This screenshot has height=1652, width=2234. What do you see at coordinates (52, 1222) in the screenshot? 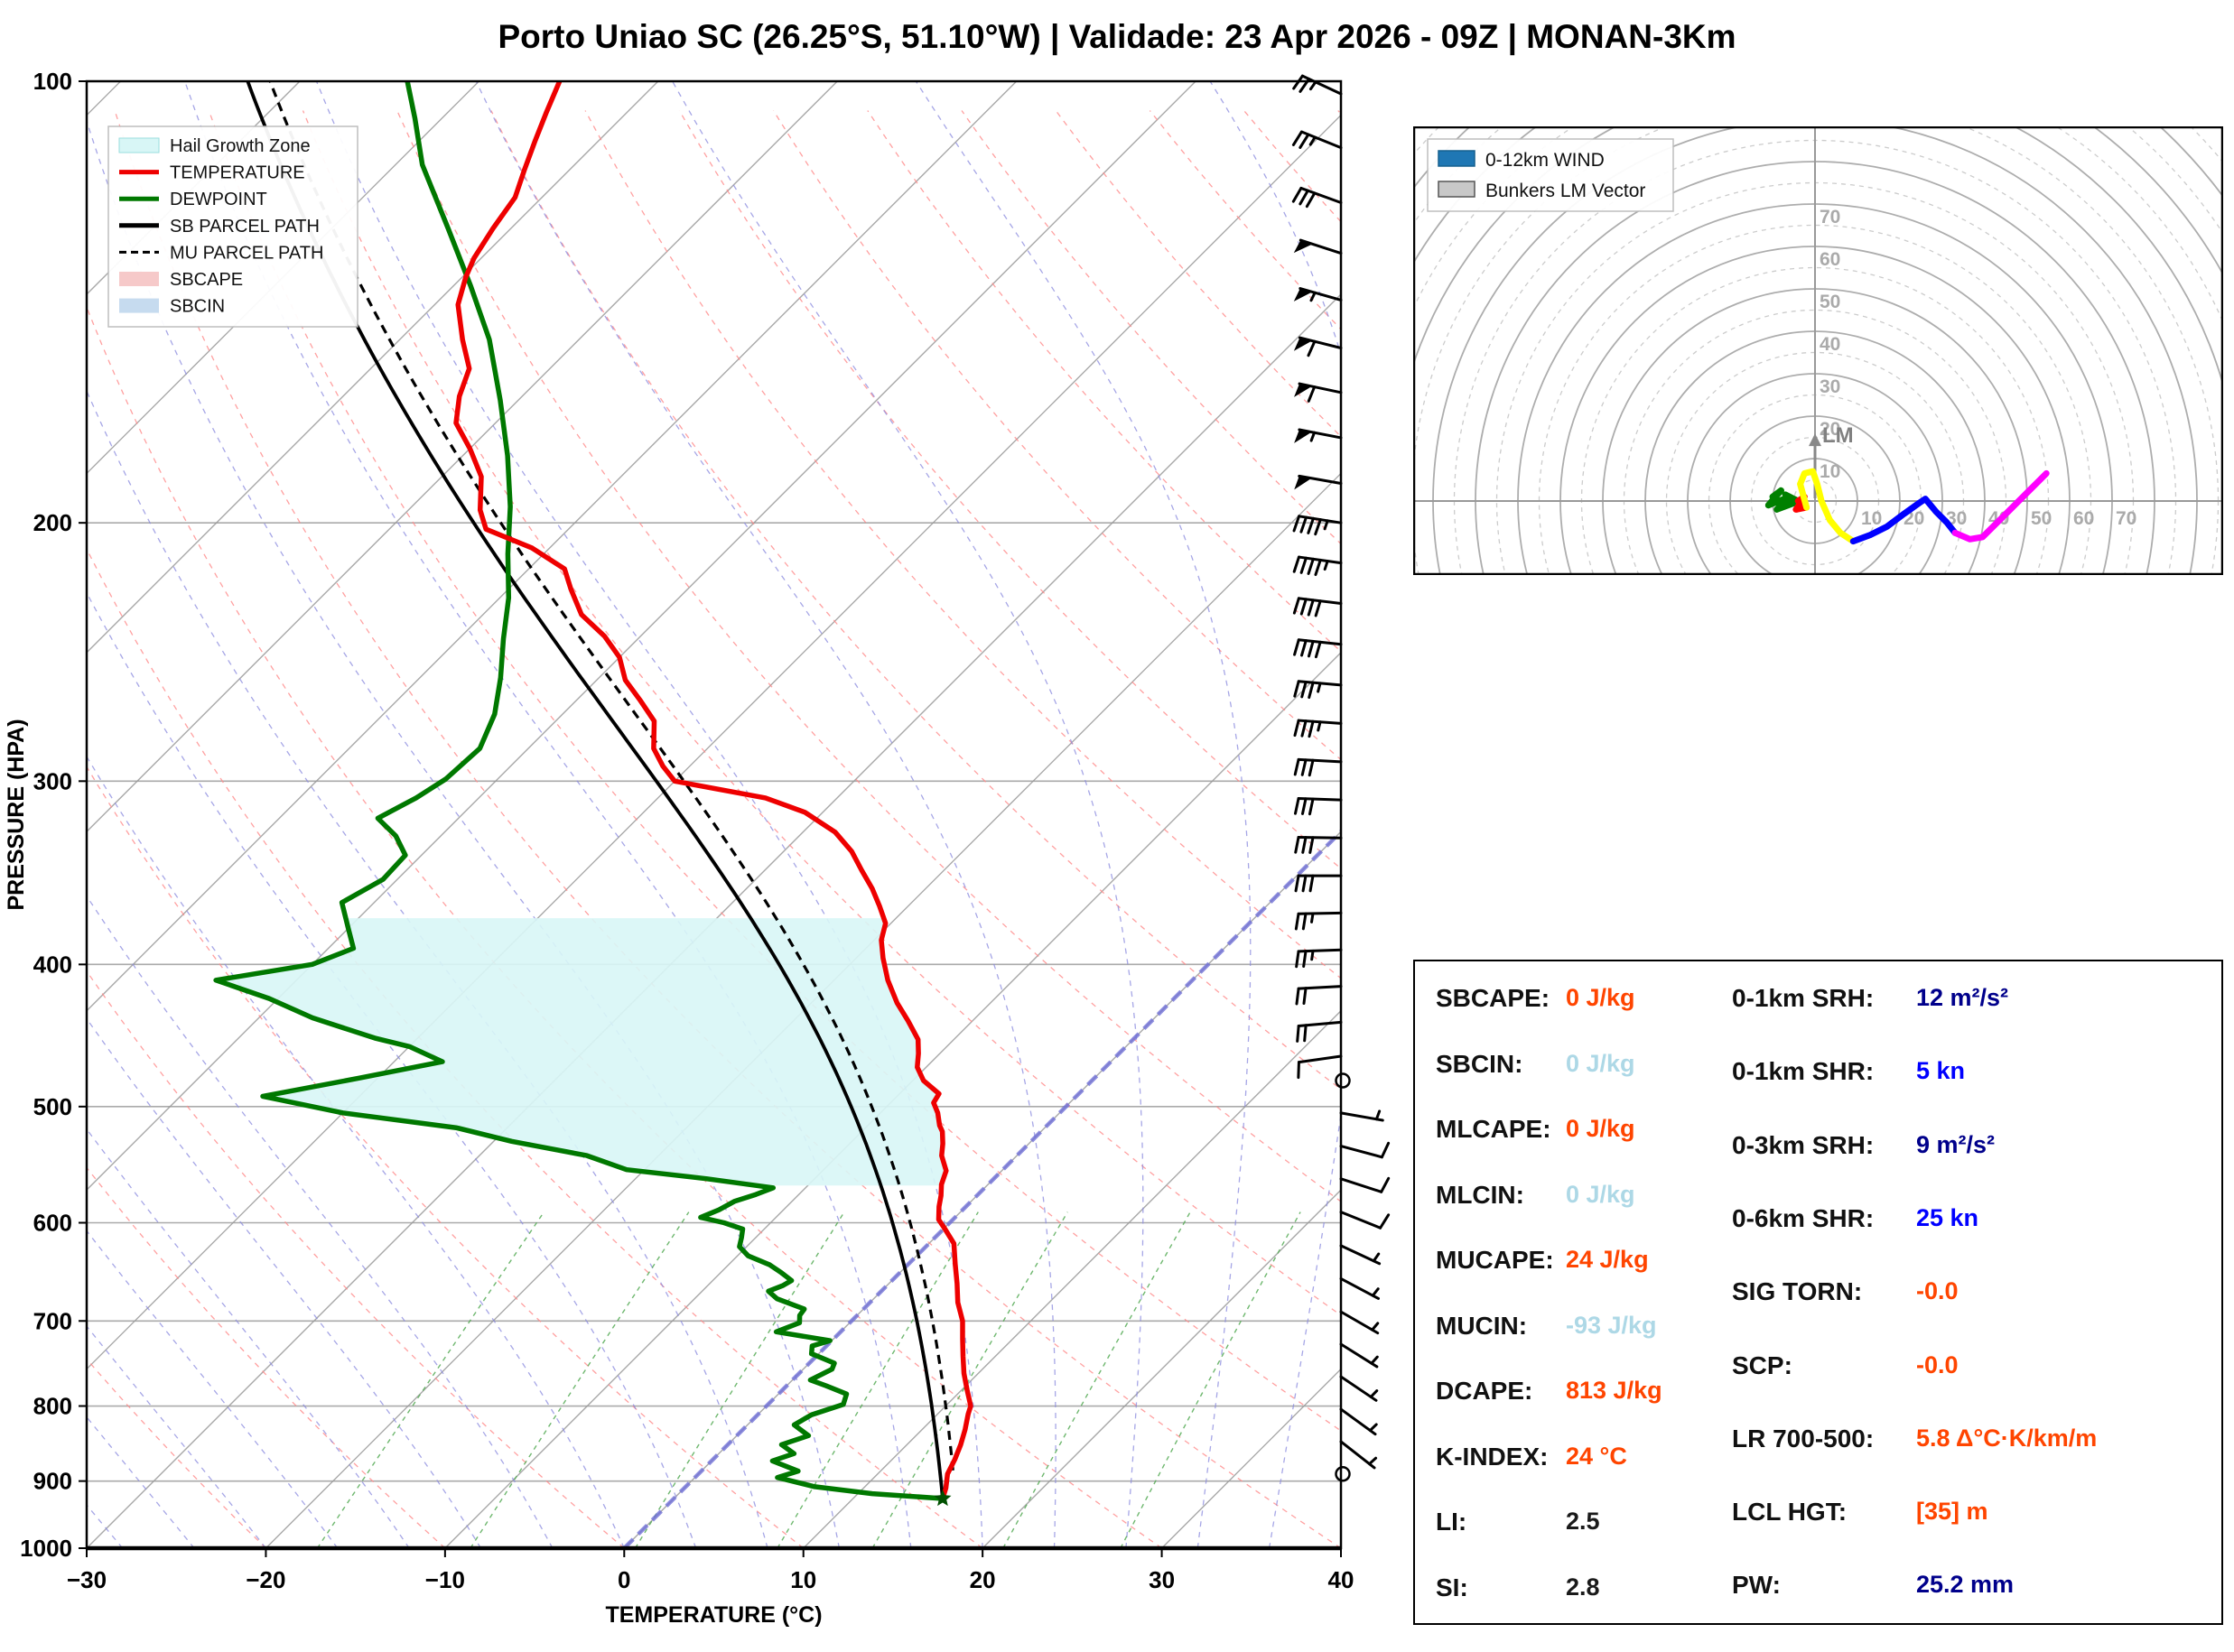
I see `y-tick-label: 600` at bounding box center [52, 1222].